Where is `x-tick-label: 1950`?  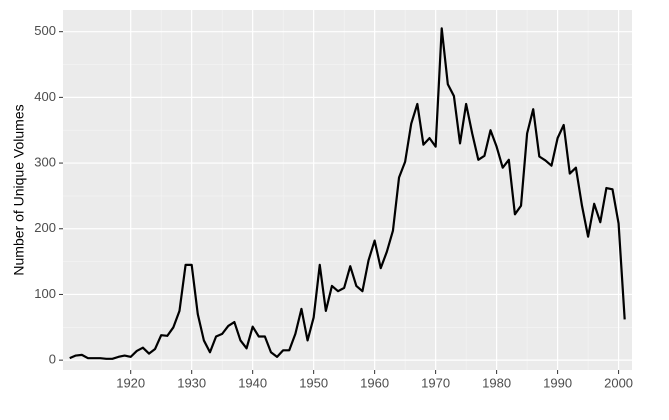
x-tick-label: 1950 is located at coordinates (313, 382).